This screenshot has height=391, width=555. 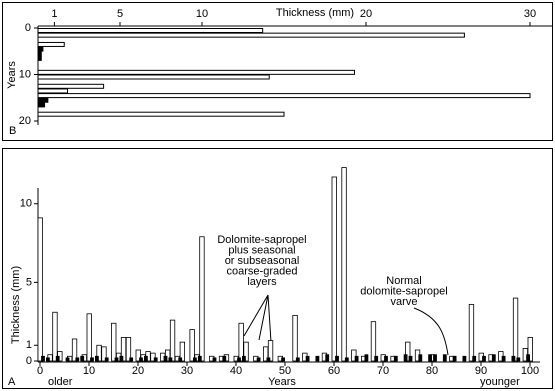 What do you see at coordinates (530, 371) in the screenshot?
I see `x-tick-label: 100` at bounding box center [530, 371].